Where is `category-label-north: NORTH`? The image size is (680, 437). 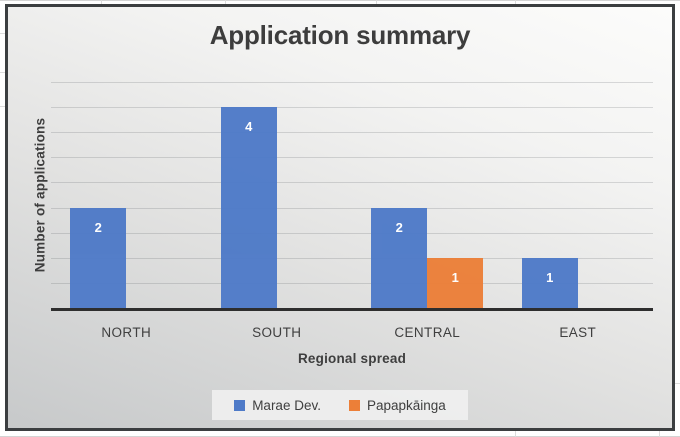 category-label-north: NORTH is located at coordinates (126, 332).